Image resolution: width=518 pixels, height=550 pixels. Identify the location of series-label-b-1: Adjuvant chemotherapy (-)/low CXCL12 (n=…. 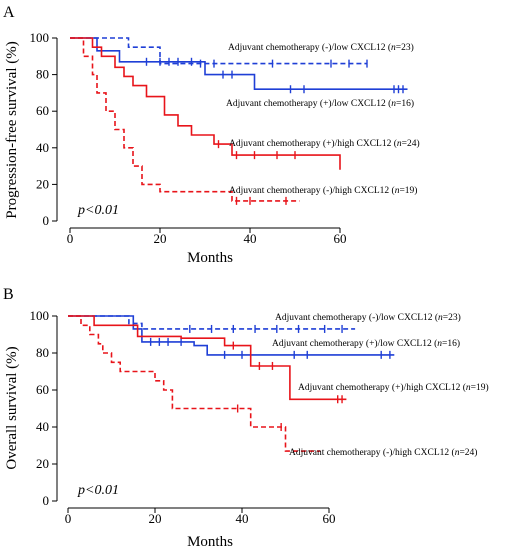
(368, 317).